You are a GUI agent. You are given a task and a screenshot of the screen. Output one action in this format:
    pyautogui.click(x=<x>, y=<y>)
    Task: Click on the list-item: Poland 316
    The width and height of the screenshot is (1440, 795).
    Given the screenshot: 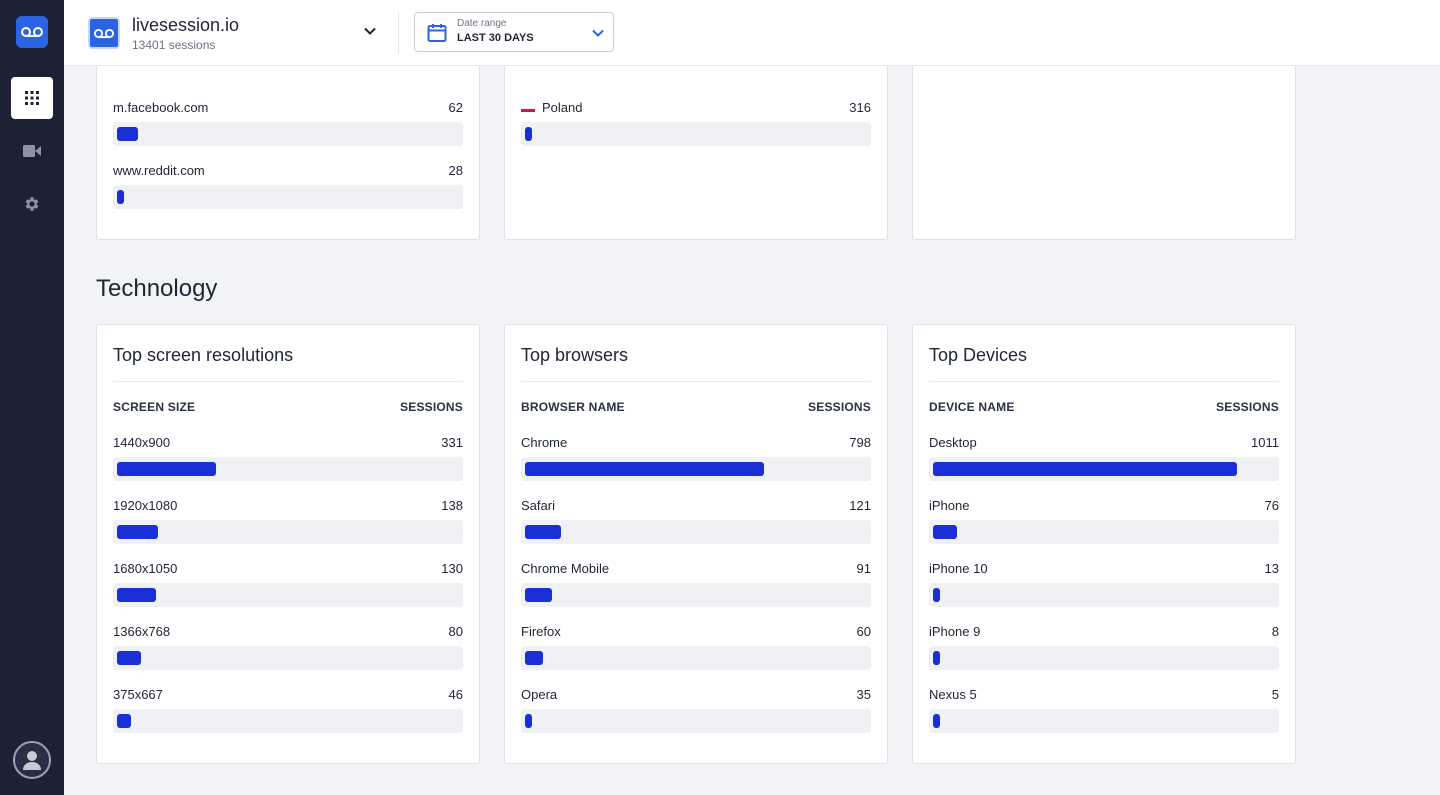 What is the action you would take?
    pyautogui.click(x=696, y=129)
    